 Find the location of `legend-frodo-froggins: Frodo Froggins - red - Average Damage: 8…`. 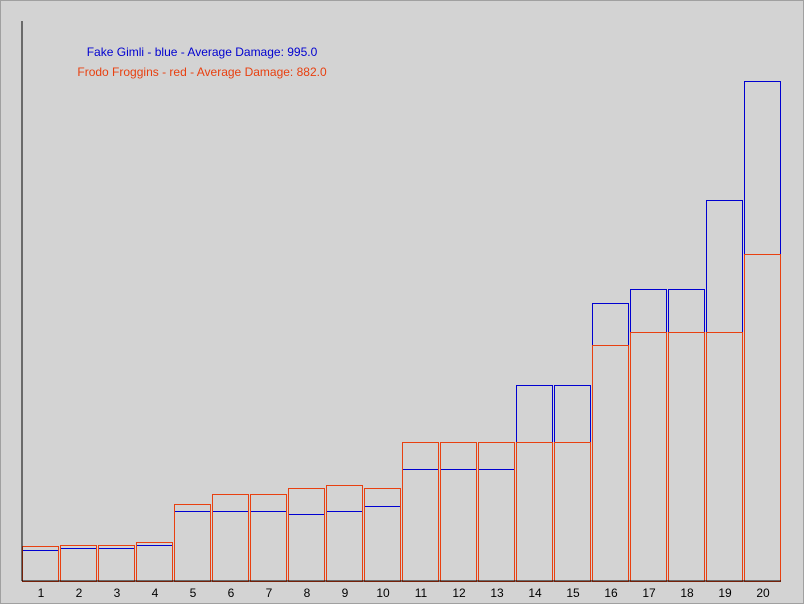

legend-frodo-froggins: Frodo Froggins - red - Average Damage: 8… is located at coordinates (202, 72).